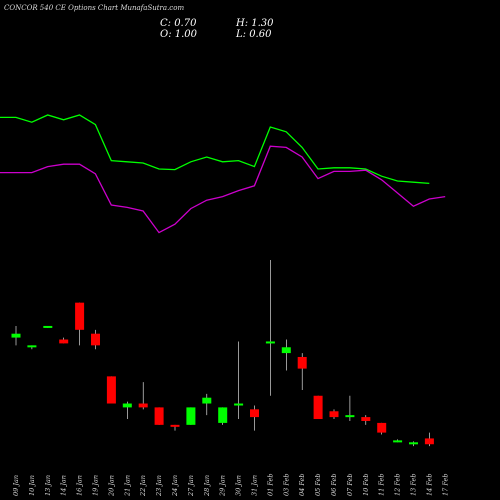  What do you see at coordinates (178, 23) in the screenshot?
I see `close-value: C: 0.70` at bounding box center [178, 23].